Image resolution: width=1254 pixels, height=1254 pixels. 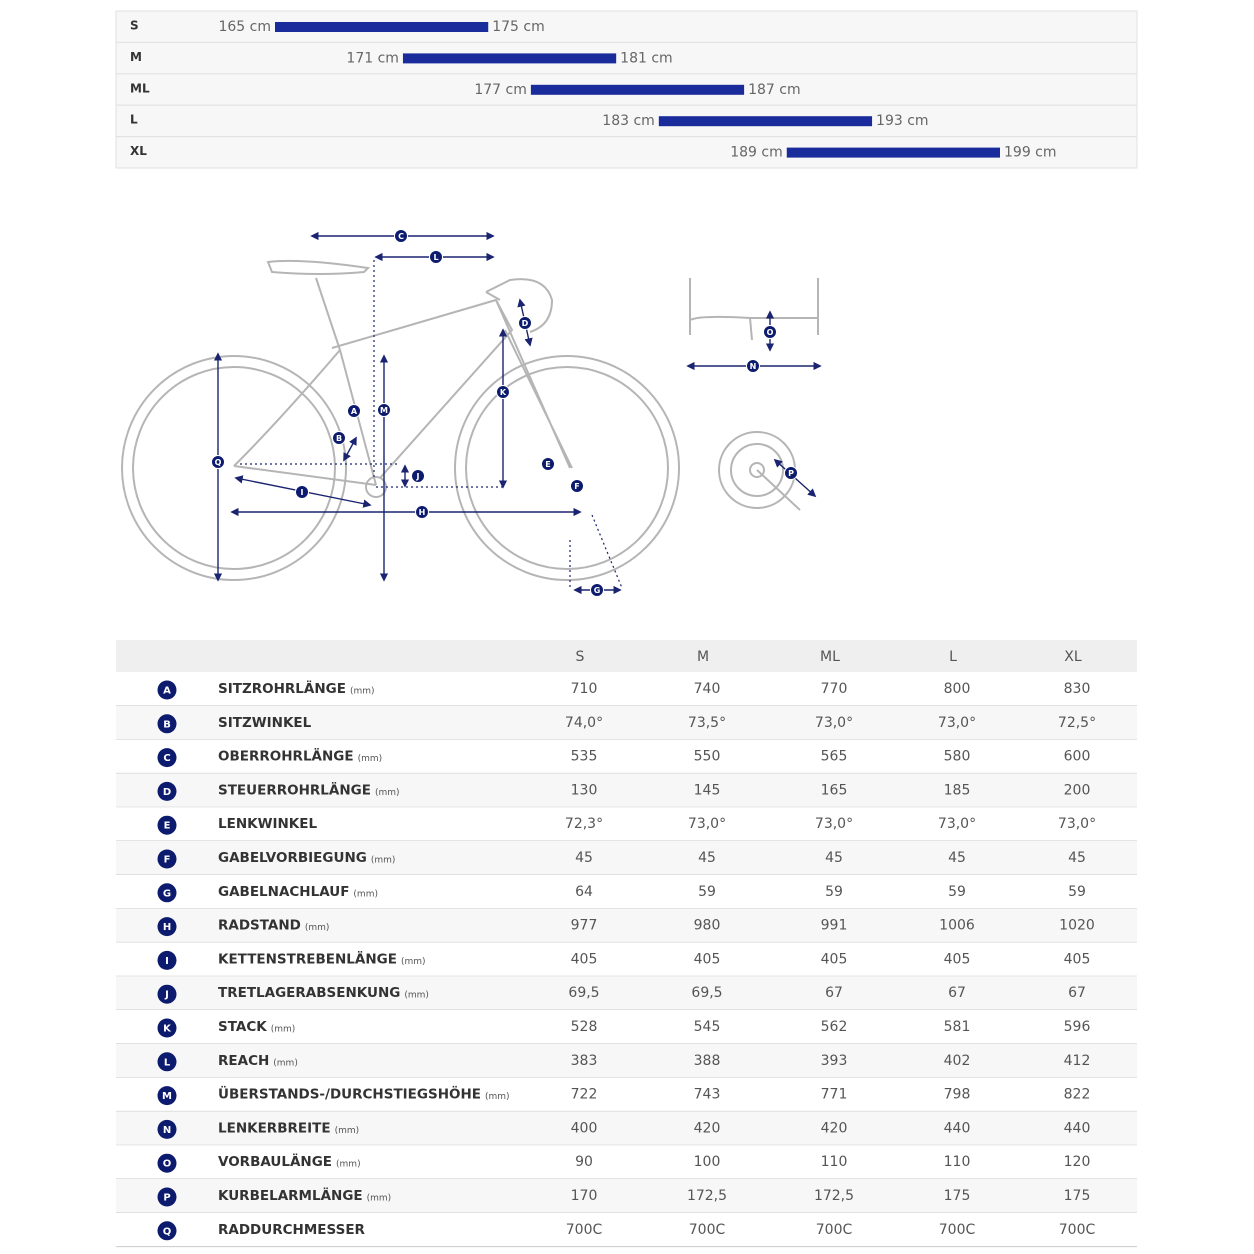 I want to click on row-name: ÜBERSTANDS-/DURCHSTIEGSHÖHE, so click(x=349, y=1094).